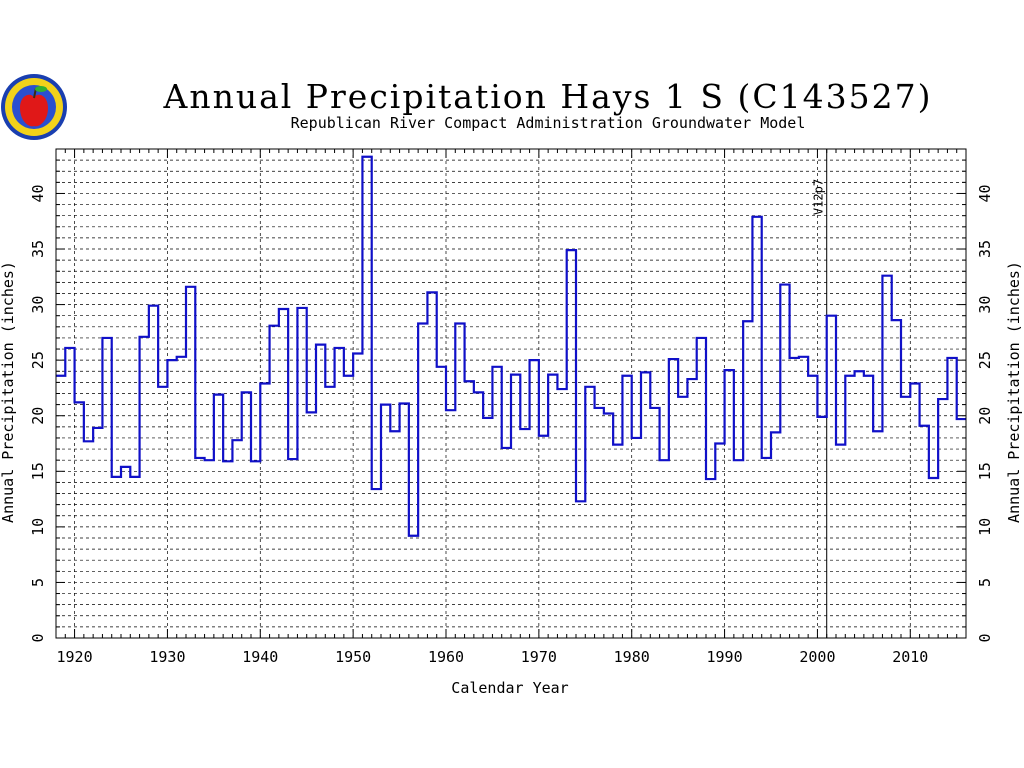 This screenshot has width=1024, height=768. What do you see at coordinates (985, 360) in the screenshot?
I see `y-tick-label-right: 25` at bounding box center [985, 360].